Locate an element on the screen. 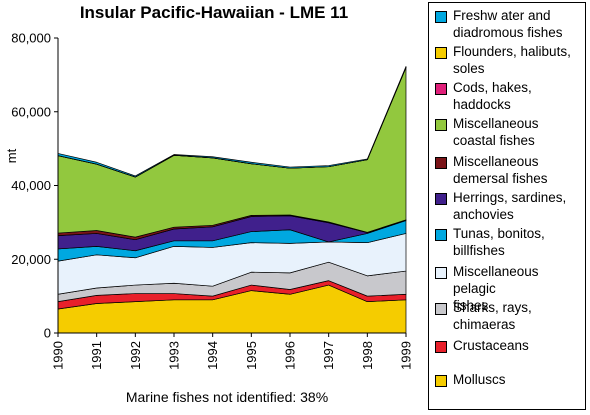 This screenshot has height=415, width=590. legend-item: Crustaceans is located at coordinates (510, 345).